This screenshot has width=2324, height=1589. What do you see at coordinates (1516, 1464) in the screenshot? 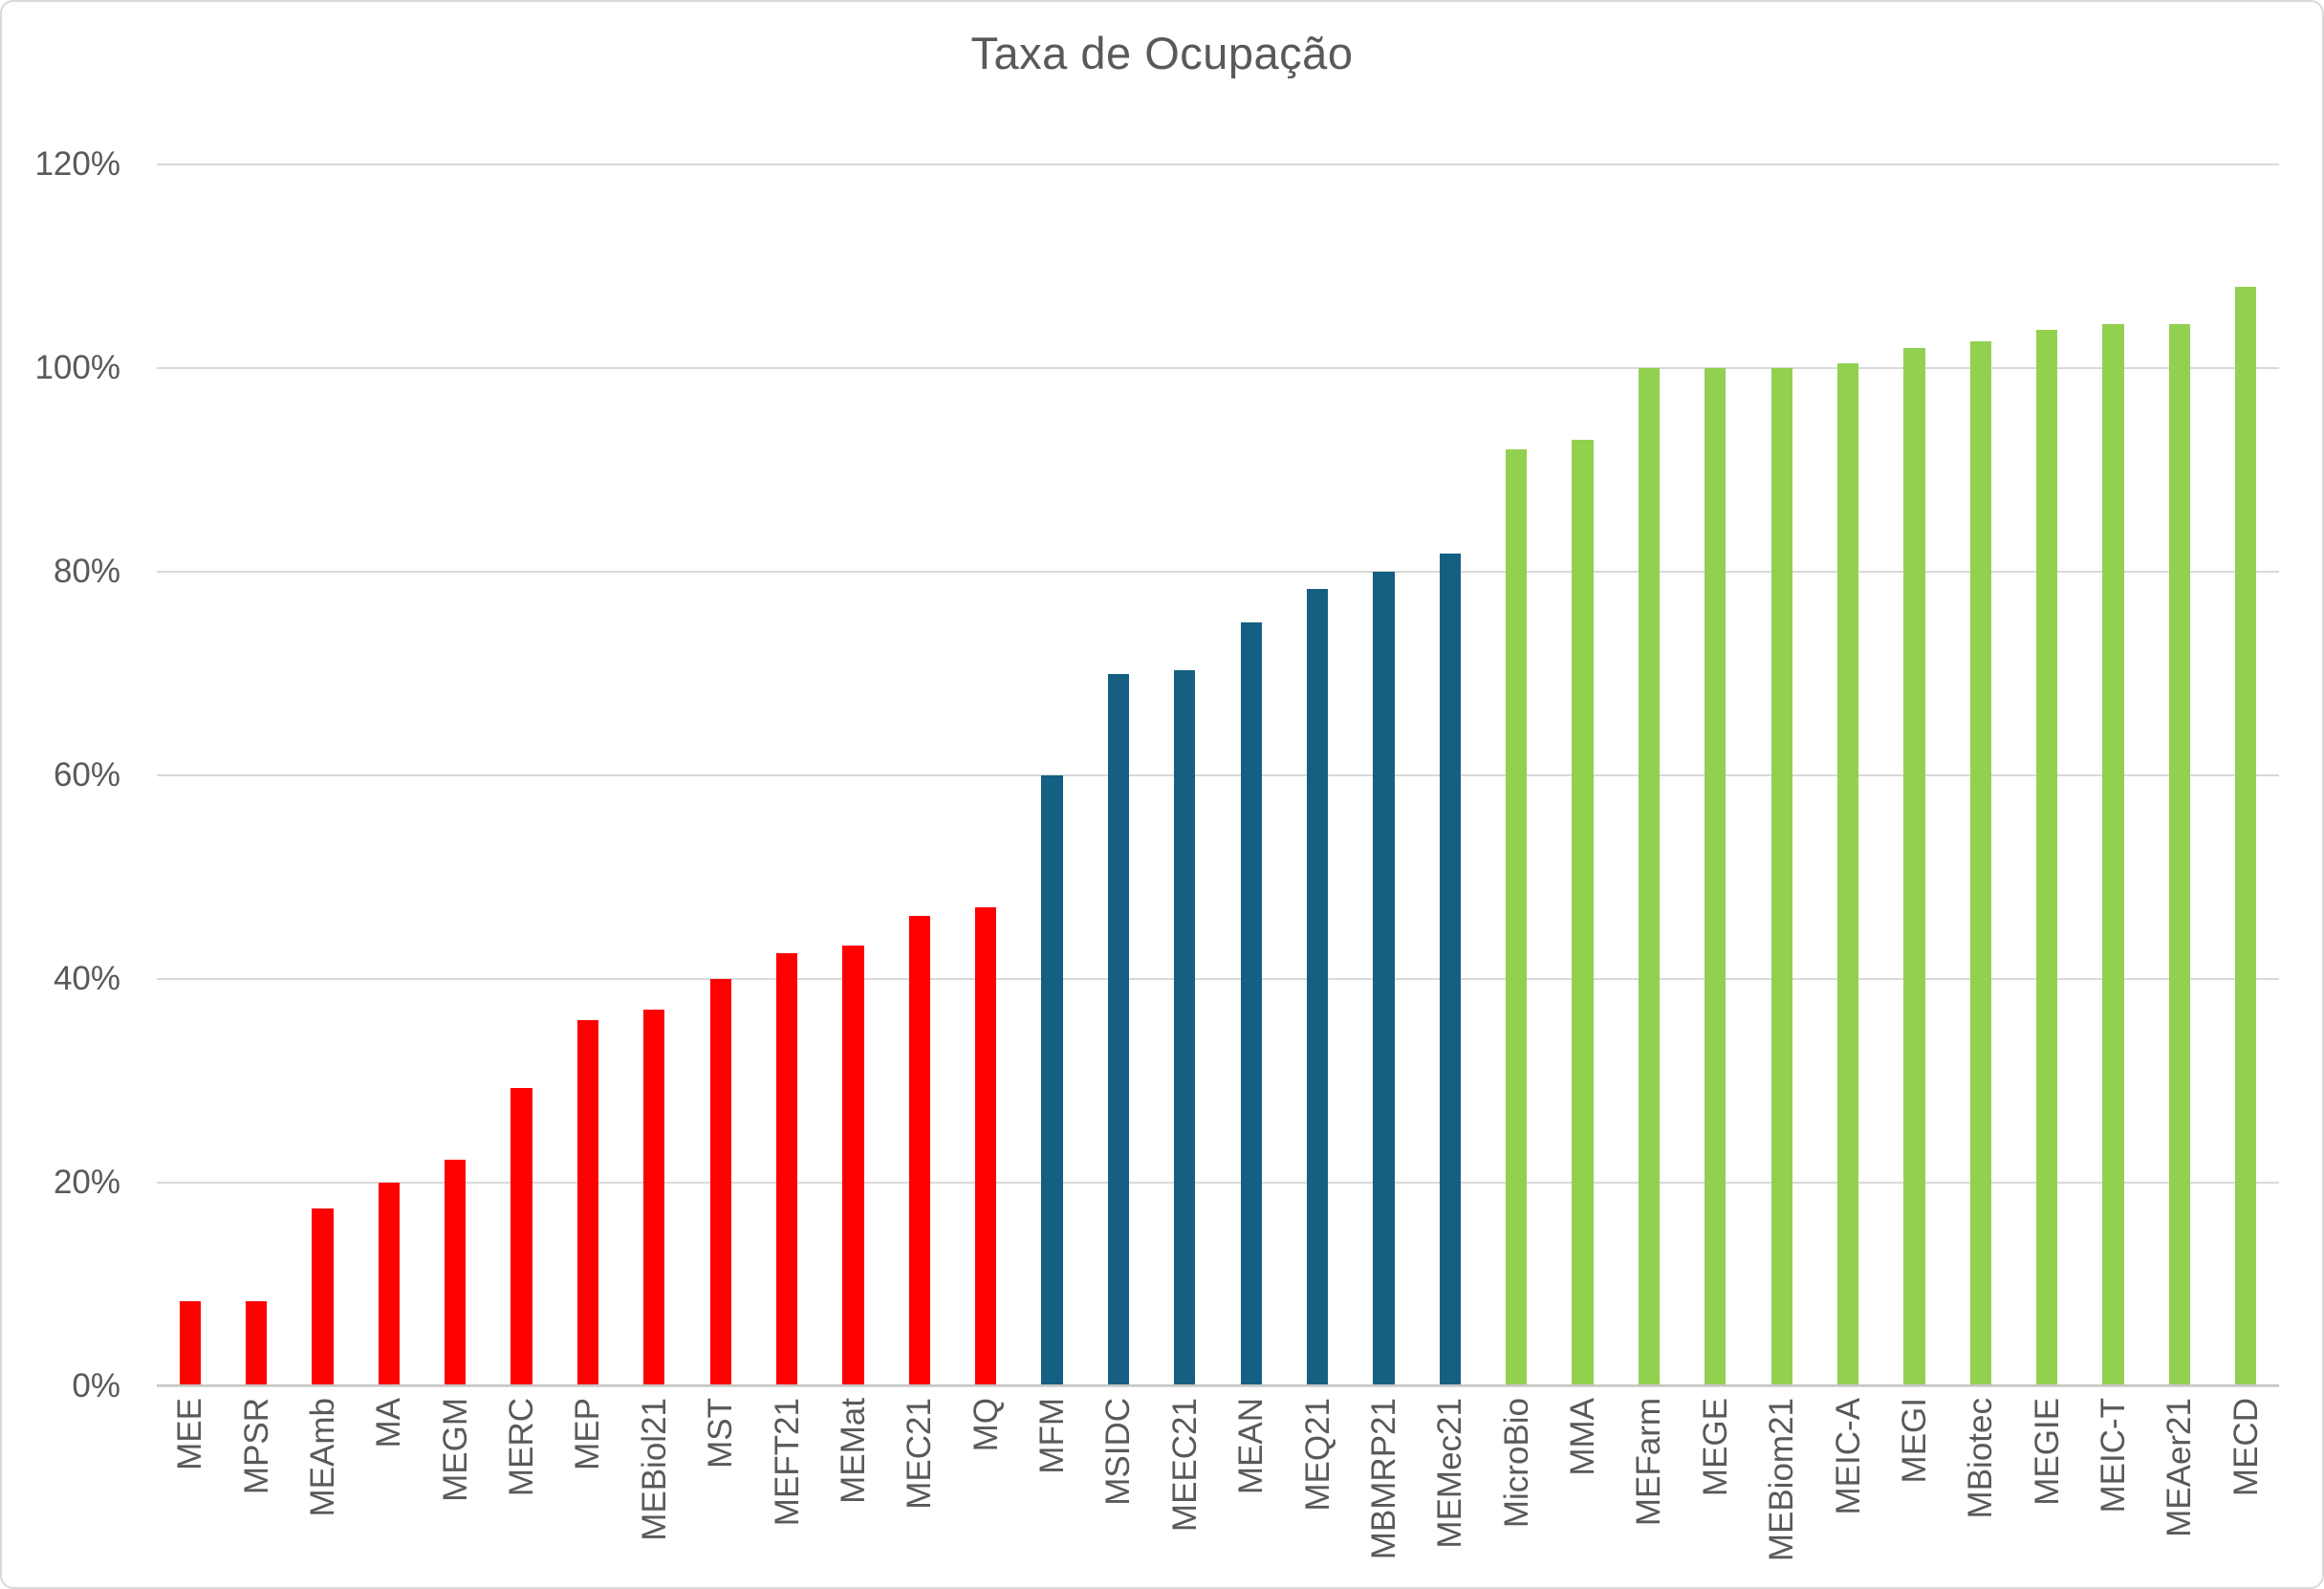
I see `x-tick-label: MicroBio` at bounding box center [1516, 1464].